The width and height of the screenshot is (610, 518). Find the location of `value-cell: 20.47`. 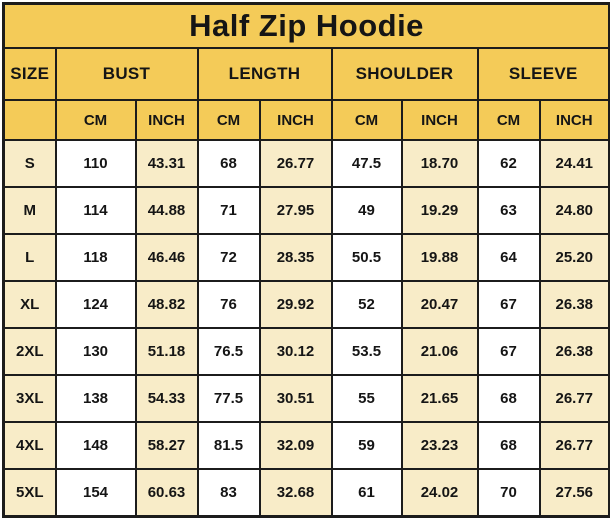

value-cell: 20.47 is located at coordinates (439, 304).